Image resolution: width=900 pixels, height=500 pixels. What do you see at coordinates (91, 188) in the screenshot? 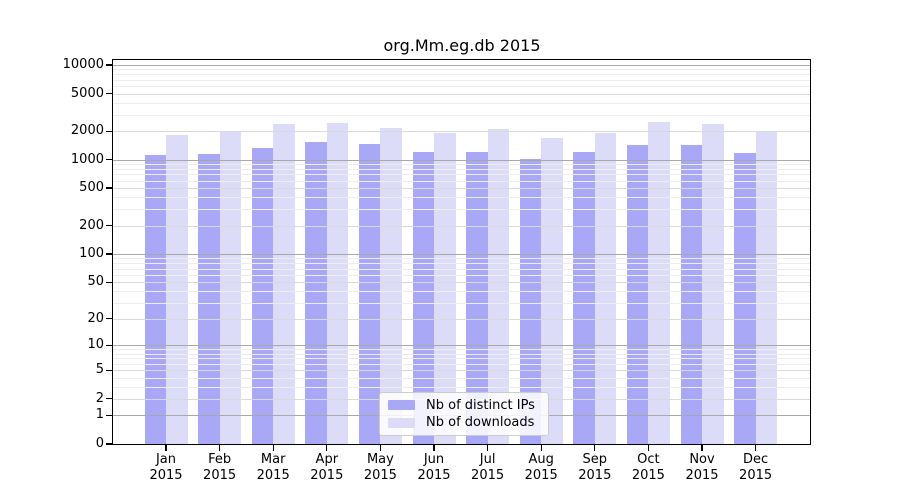
I see `y-tick-label: 500` at bounding box center [91, 188].